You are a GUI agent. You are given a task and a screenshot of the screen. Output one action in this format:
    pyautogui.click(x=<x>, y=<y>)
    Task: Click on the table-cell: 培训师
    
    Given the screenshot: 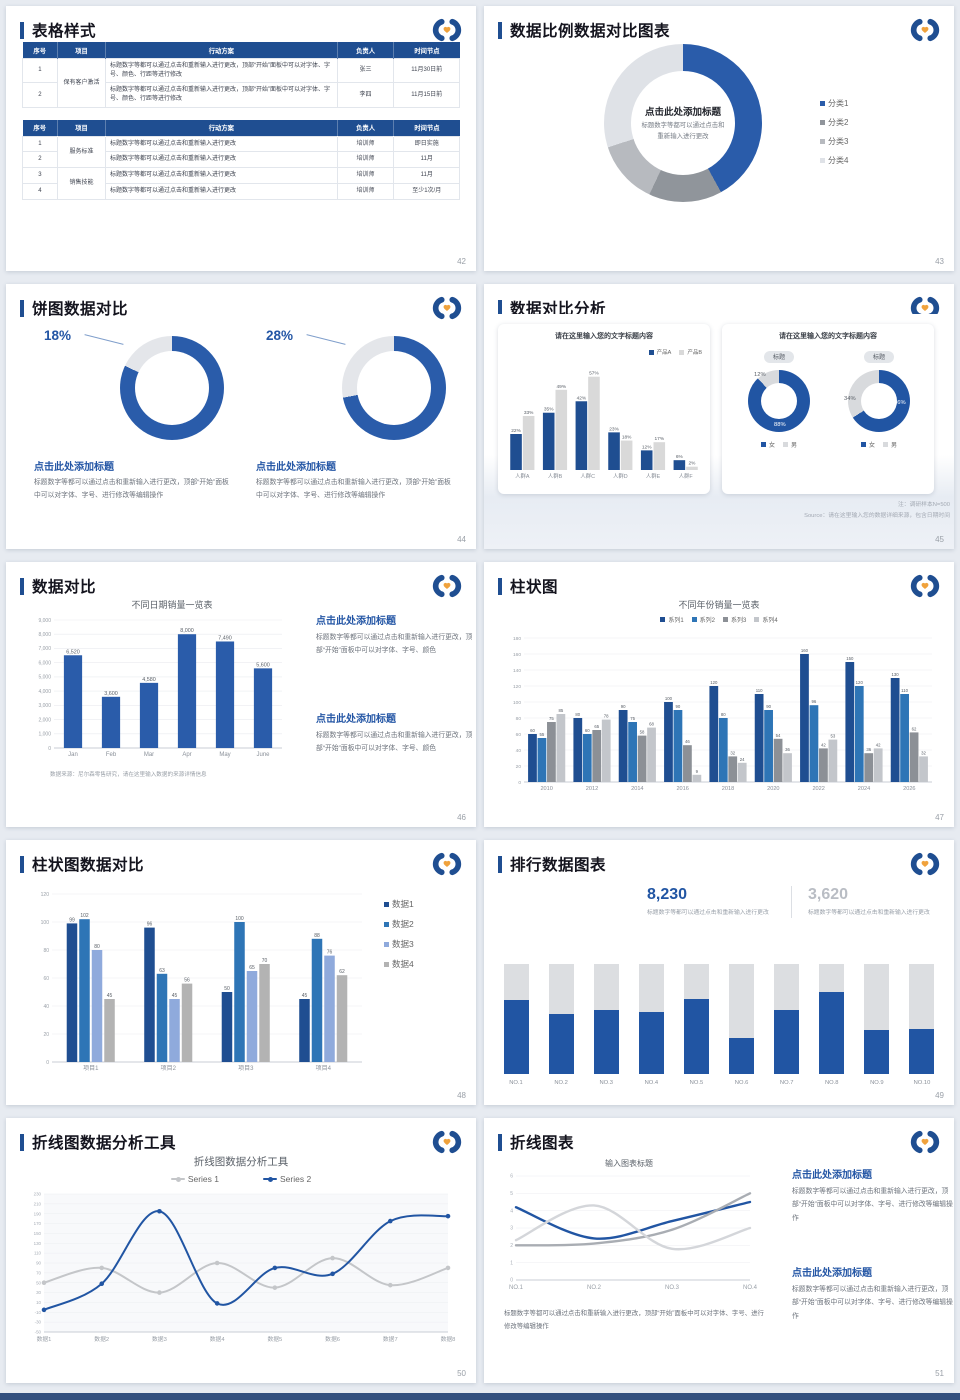 What is the action you would take?
    pyautogui.click(x=365, y=160)
    